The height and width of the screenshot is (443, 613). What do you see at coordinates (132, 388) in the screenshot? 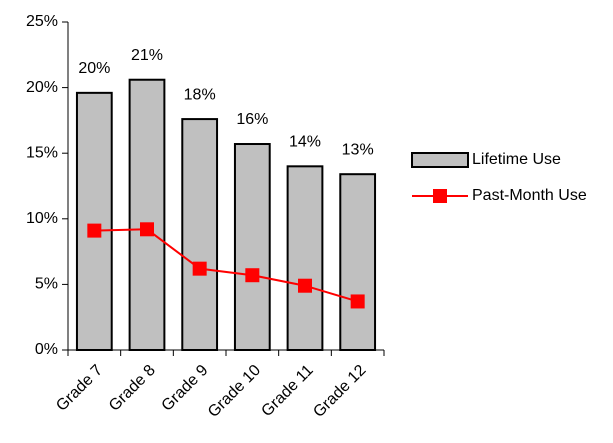
I see `x-tick-label: Grade 8` at bounding box center [132, 388].